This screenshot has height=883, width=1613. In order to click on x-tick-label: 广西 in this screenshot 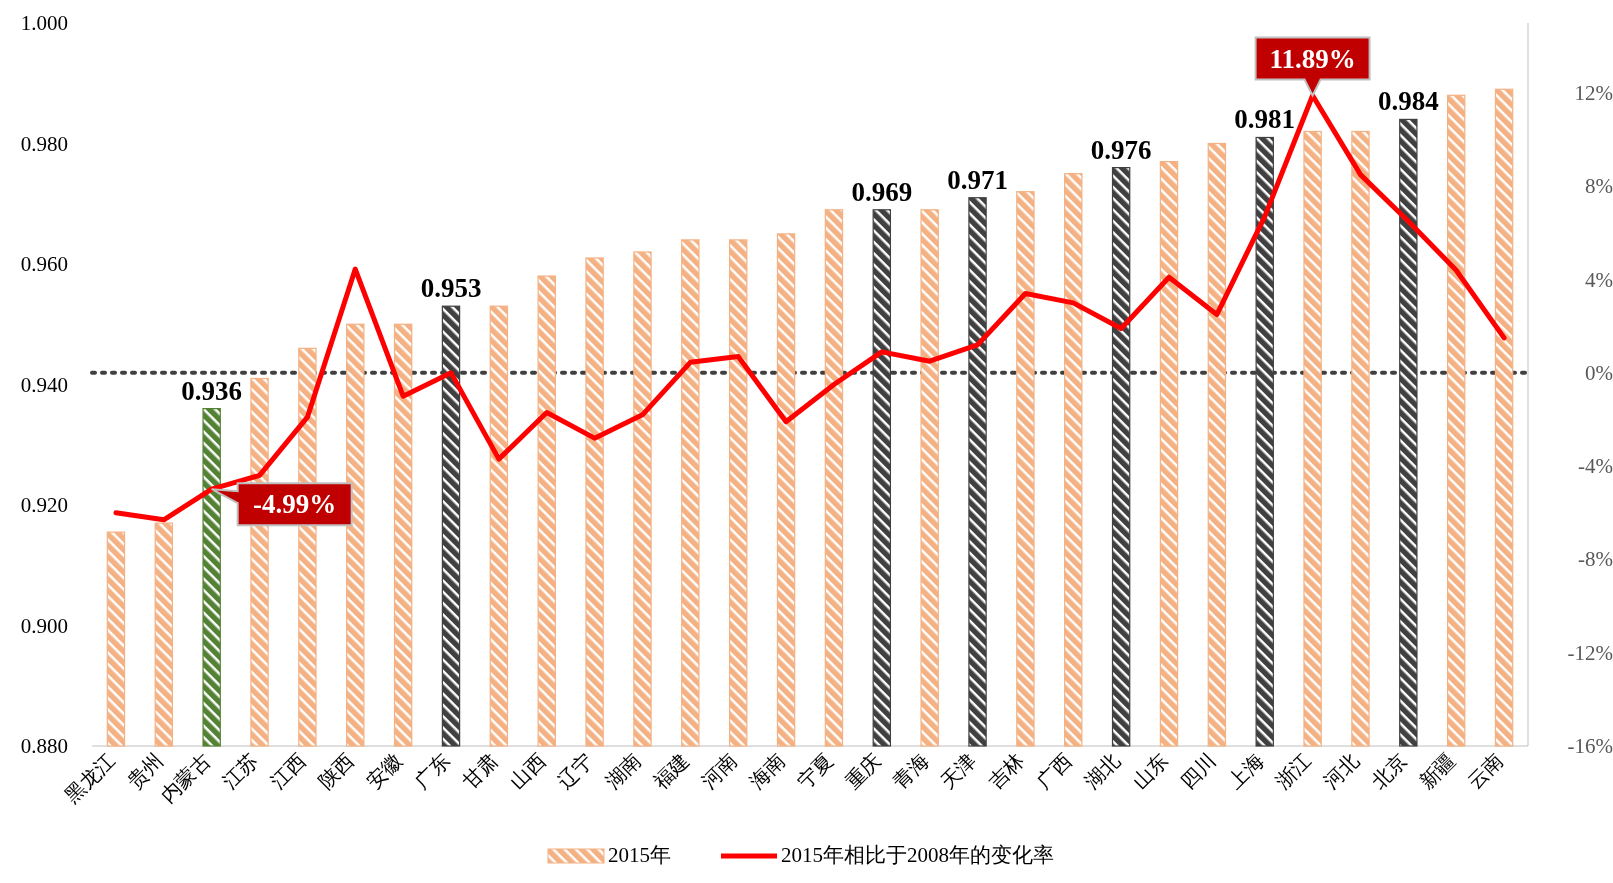, I will do `click(1054, 771)`.